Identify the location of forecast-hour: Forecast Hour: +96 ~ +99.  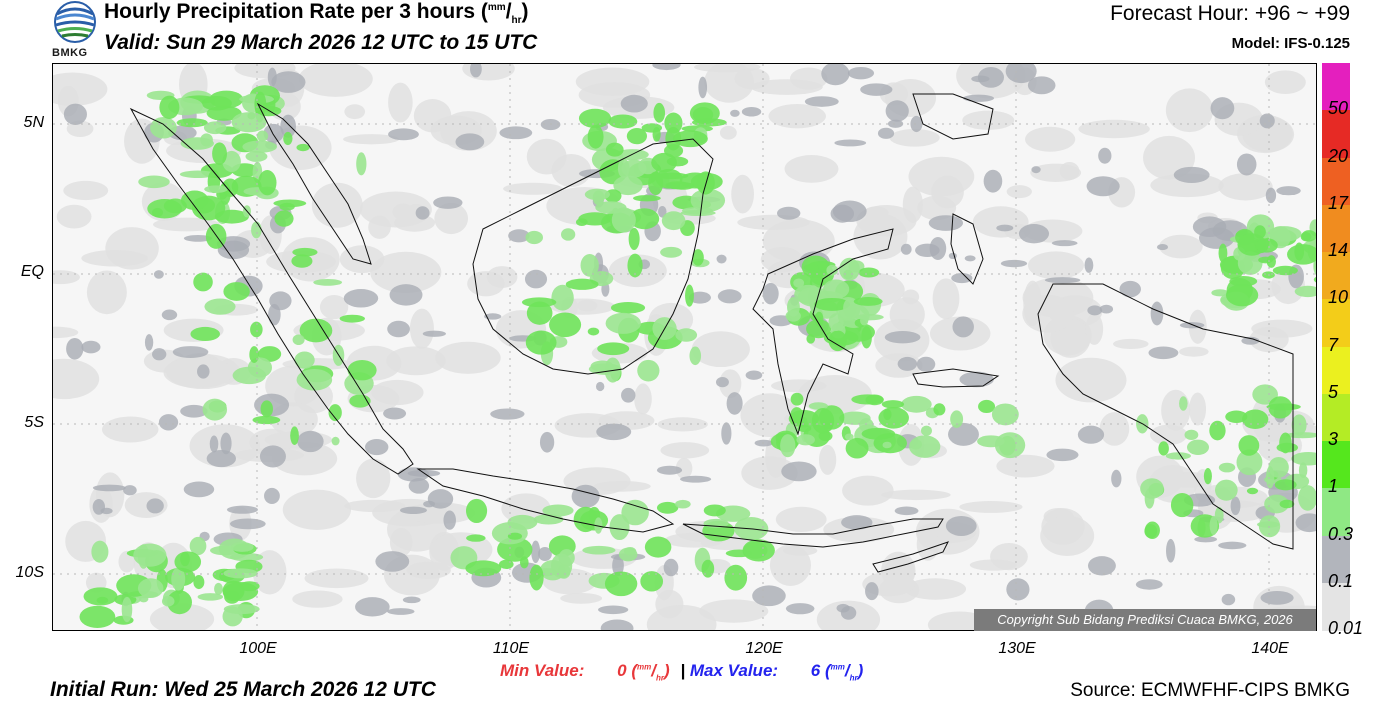
(1230, 13).